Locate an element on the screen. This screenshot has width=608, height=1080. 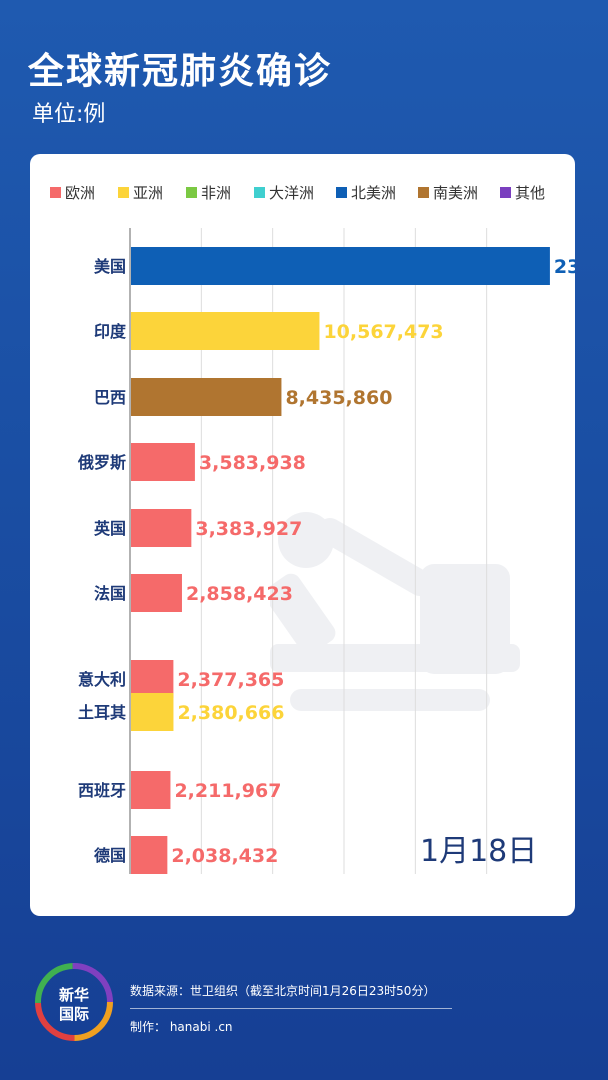
logo-text-2: 国际 is located at coordinates (74, 1014).